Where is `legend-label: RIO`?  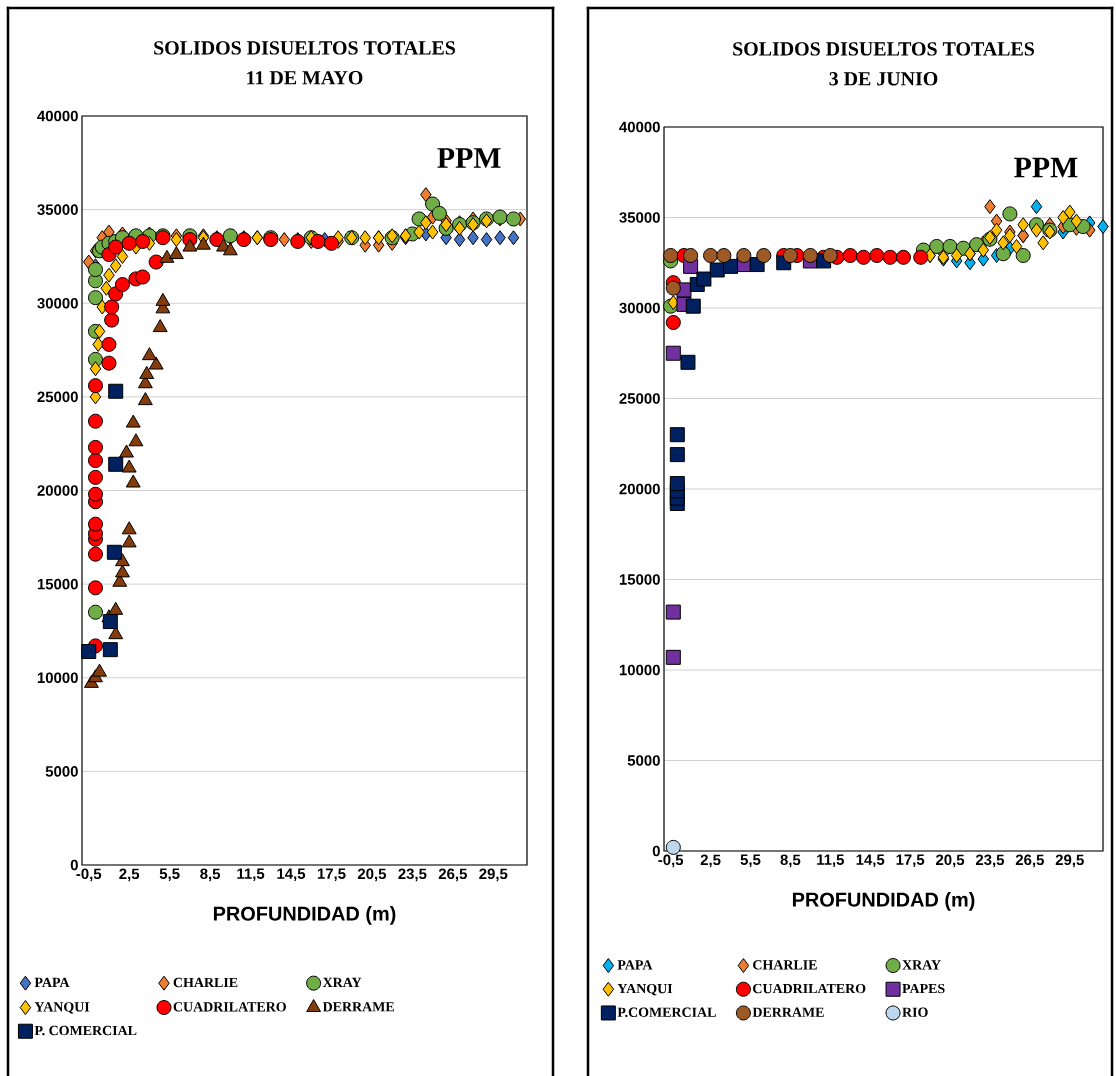 legend-label: RIO is located at coordinates (915, 1012).